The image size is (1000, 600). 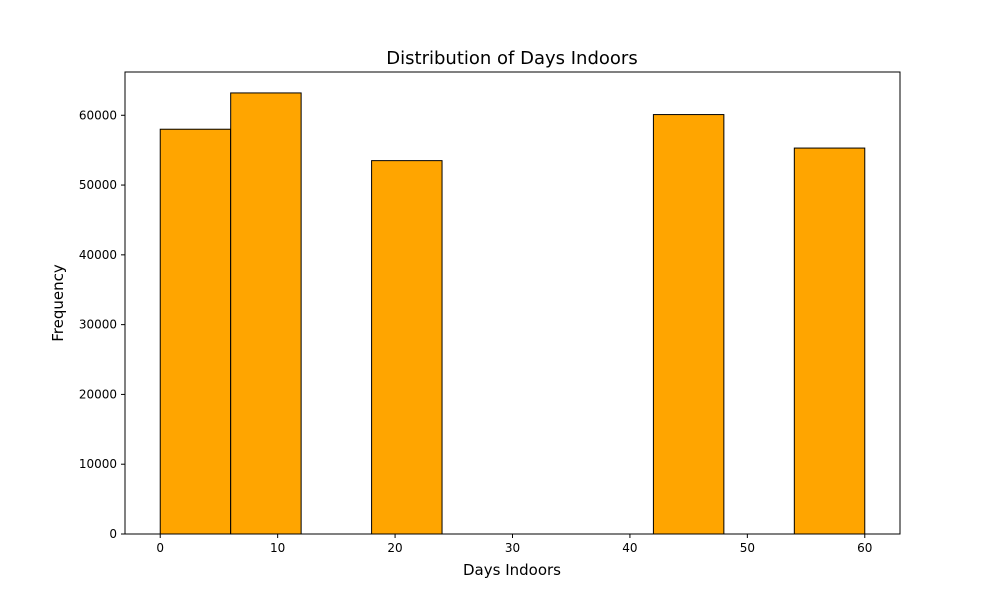 What do you see at coordinates (277, 548) in the screenshot?
I see `x-tick-label: 10` at bounding box center [277, 548].